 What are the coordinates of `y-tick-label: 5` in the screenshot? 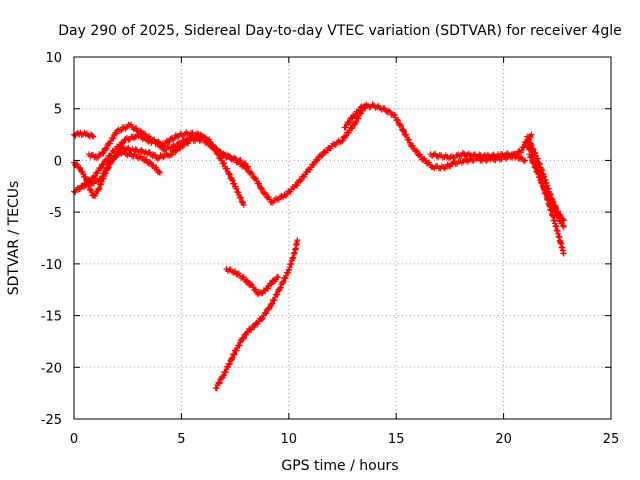 It's located at (58, 110).